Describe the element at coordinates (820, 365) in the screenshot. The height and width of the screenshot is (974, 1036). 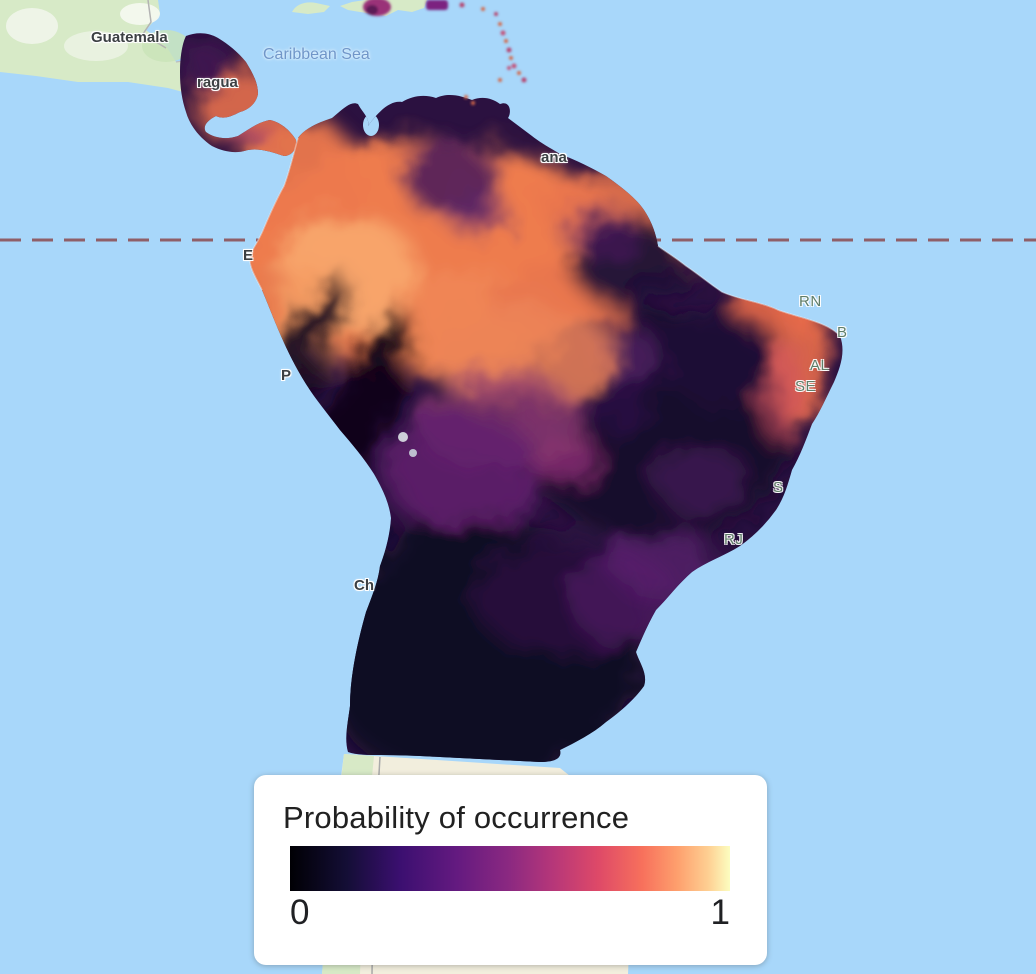
I see `label-state-al: AL` at that location.